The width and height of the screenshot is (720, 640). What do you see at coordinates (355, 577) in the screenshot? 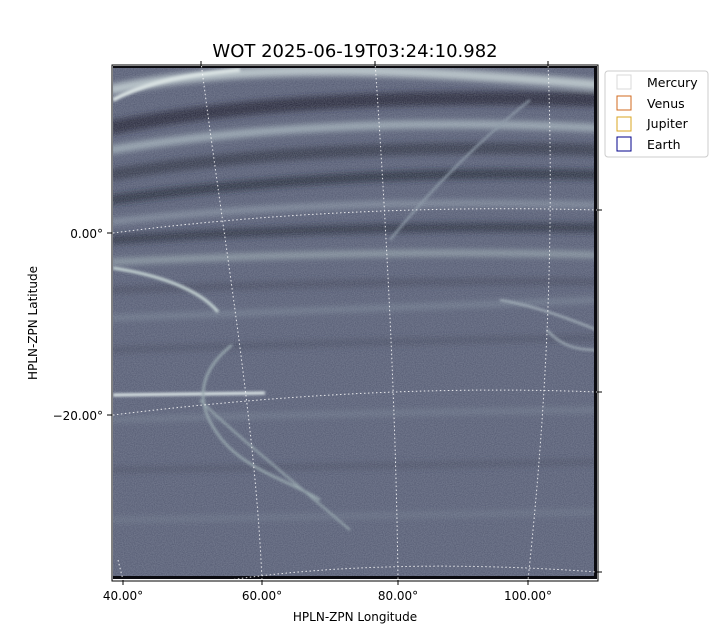
I see `image-edge-bottom` at bounding box center [355, 577].